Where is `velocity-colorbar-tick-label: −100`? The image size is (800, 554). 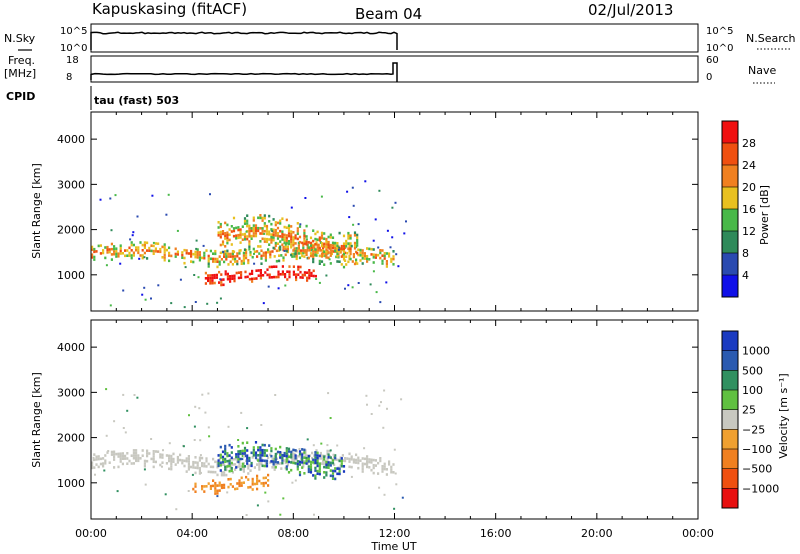
velocity-colorbar-tick-label: −100 is located at coordinates (757, 449).